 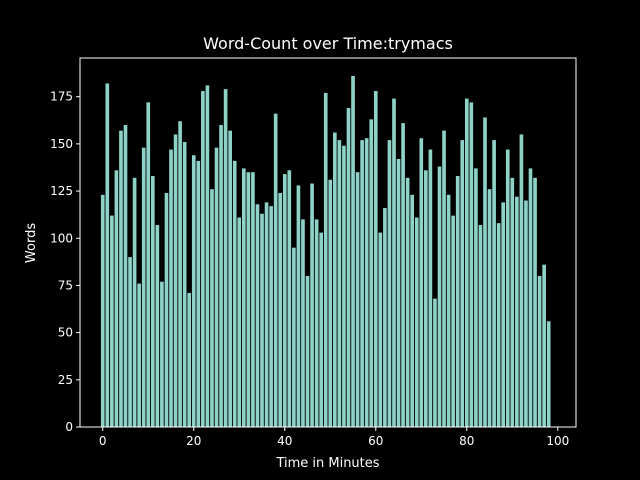 I want to click on y-tick-label: 50, so click(x=65, y=333).